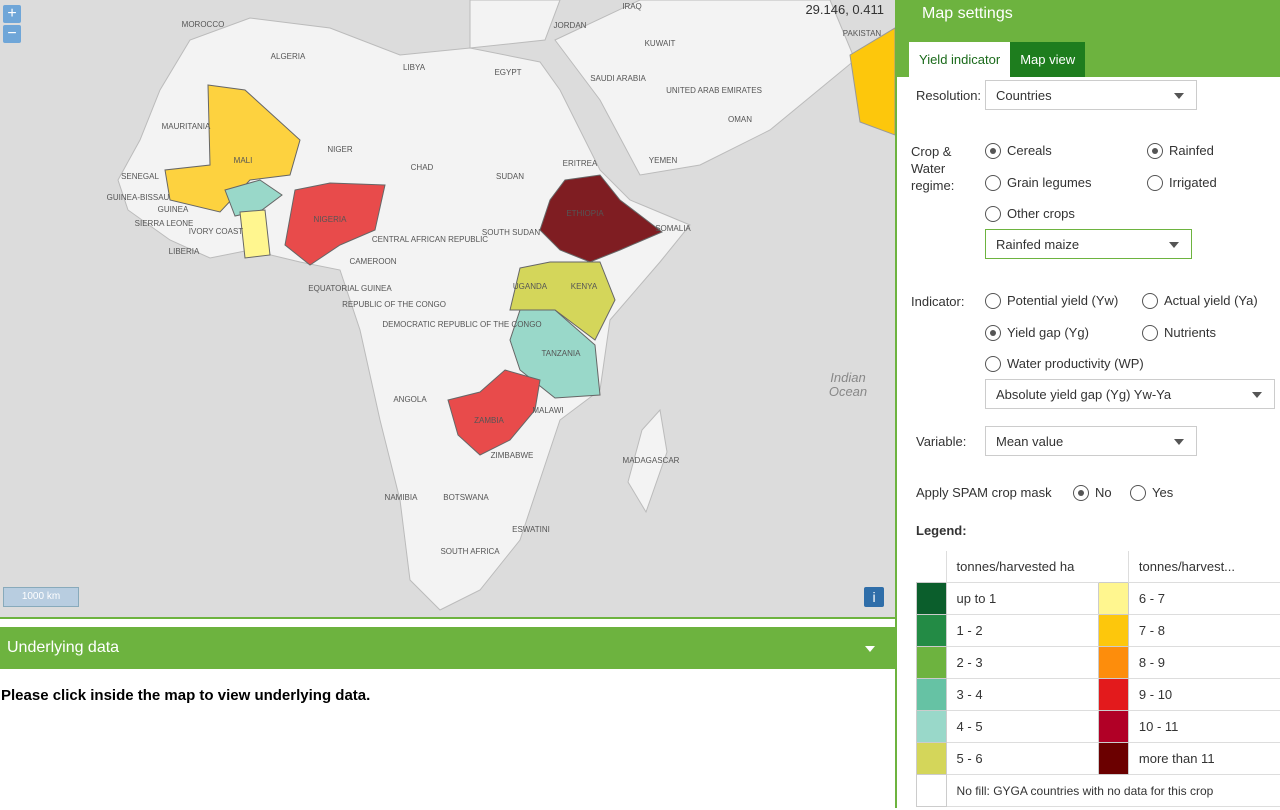  Describe the element at coordinates (41, 597) in the screenshot. I see `scale: 1000 km` at that location.